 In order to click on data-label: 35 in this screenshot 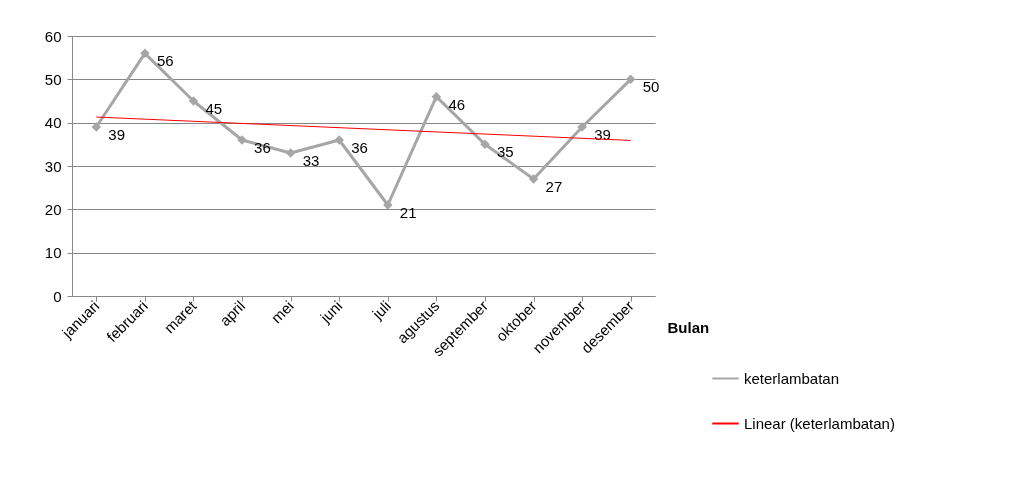, I will do `click(505, 152)`.